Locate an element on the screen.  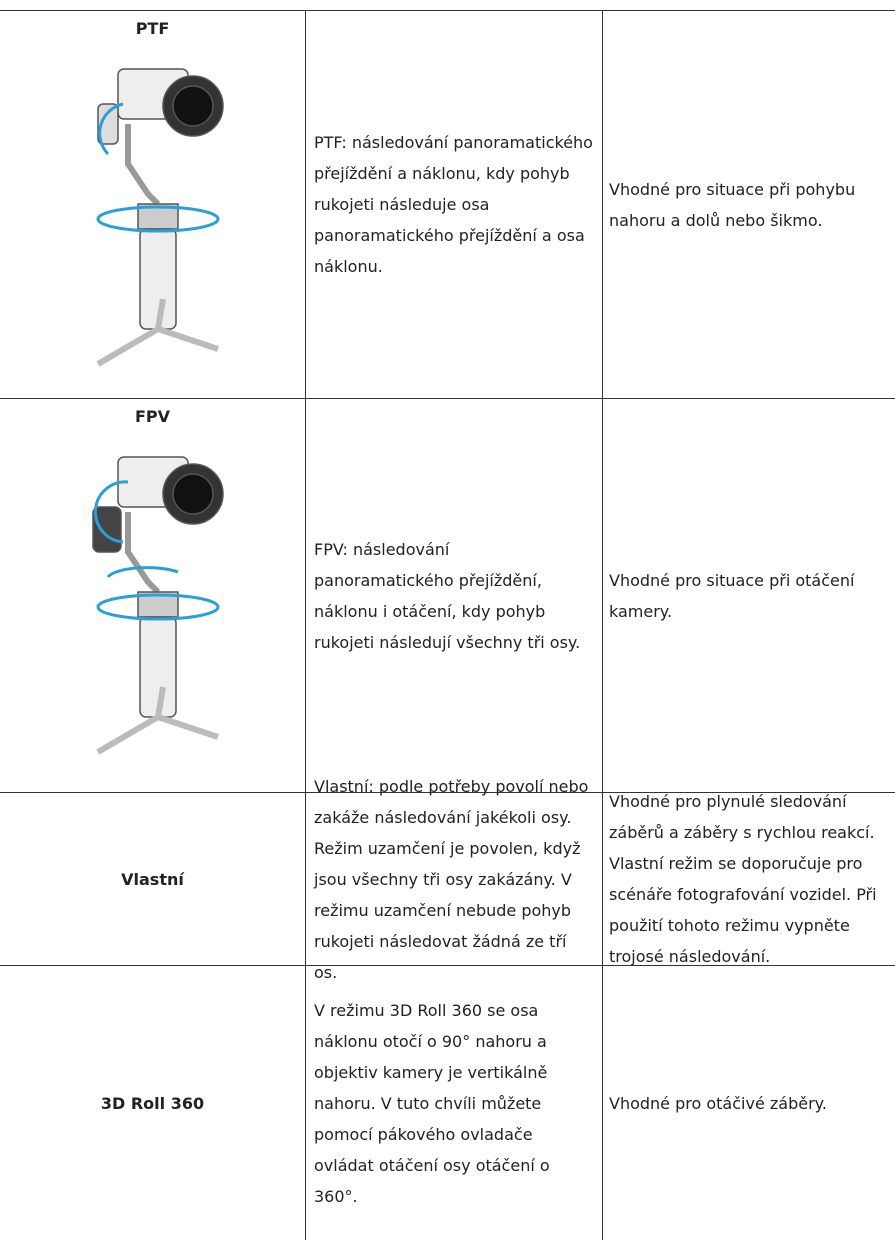
usage: Vhodné pro situace při otáčení kamery. is located at coordinates (732, 595).